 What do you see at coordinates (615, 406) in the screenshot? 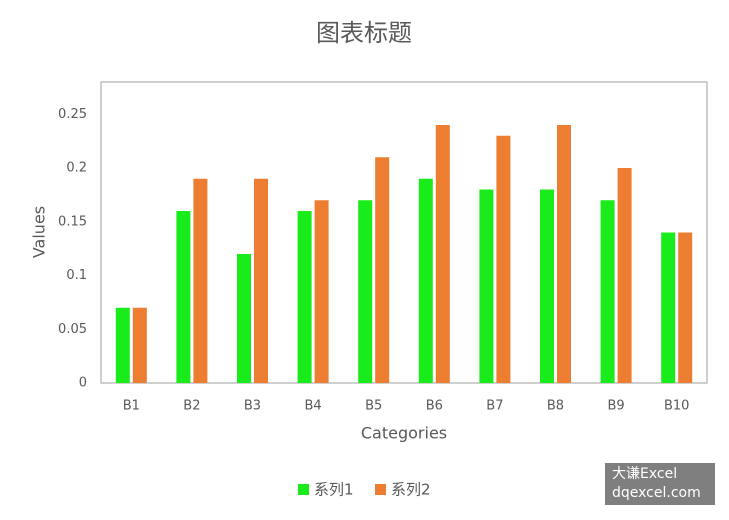
I see `x-tick-label: B9` at bounding box center [615, 406].